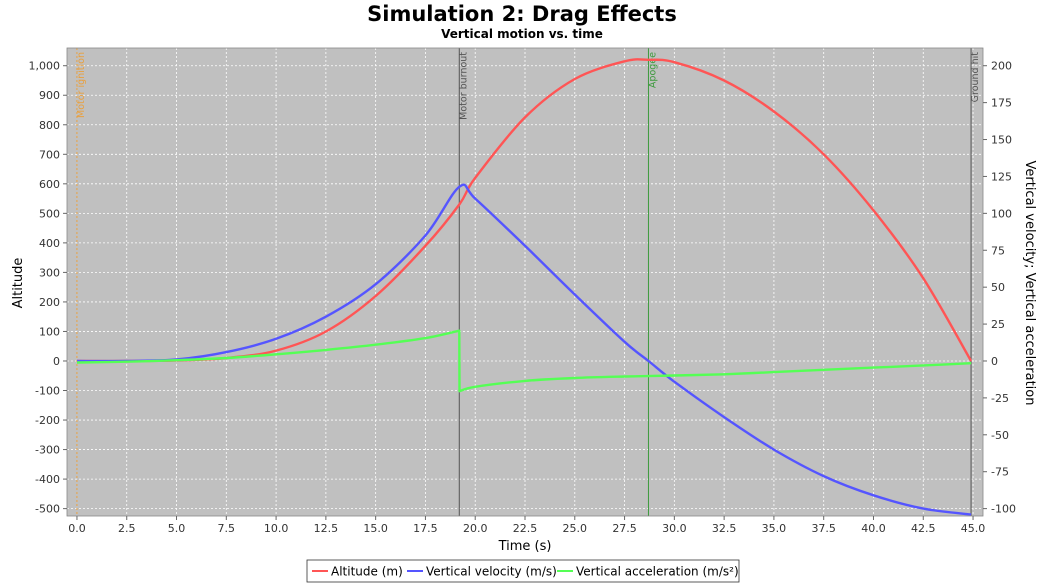 This screenshot has width=1045, height=584. I want to click on chart-title: Simulation 2: Drag Effects, so click(522, 14).